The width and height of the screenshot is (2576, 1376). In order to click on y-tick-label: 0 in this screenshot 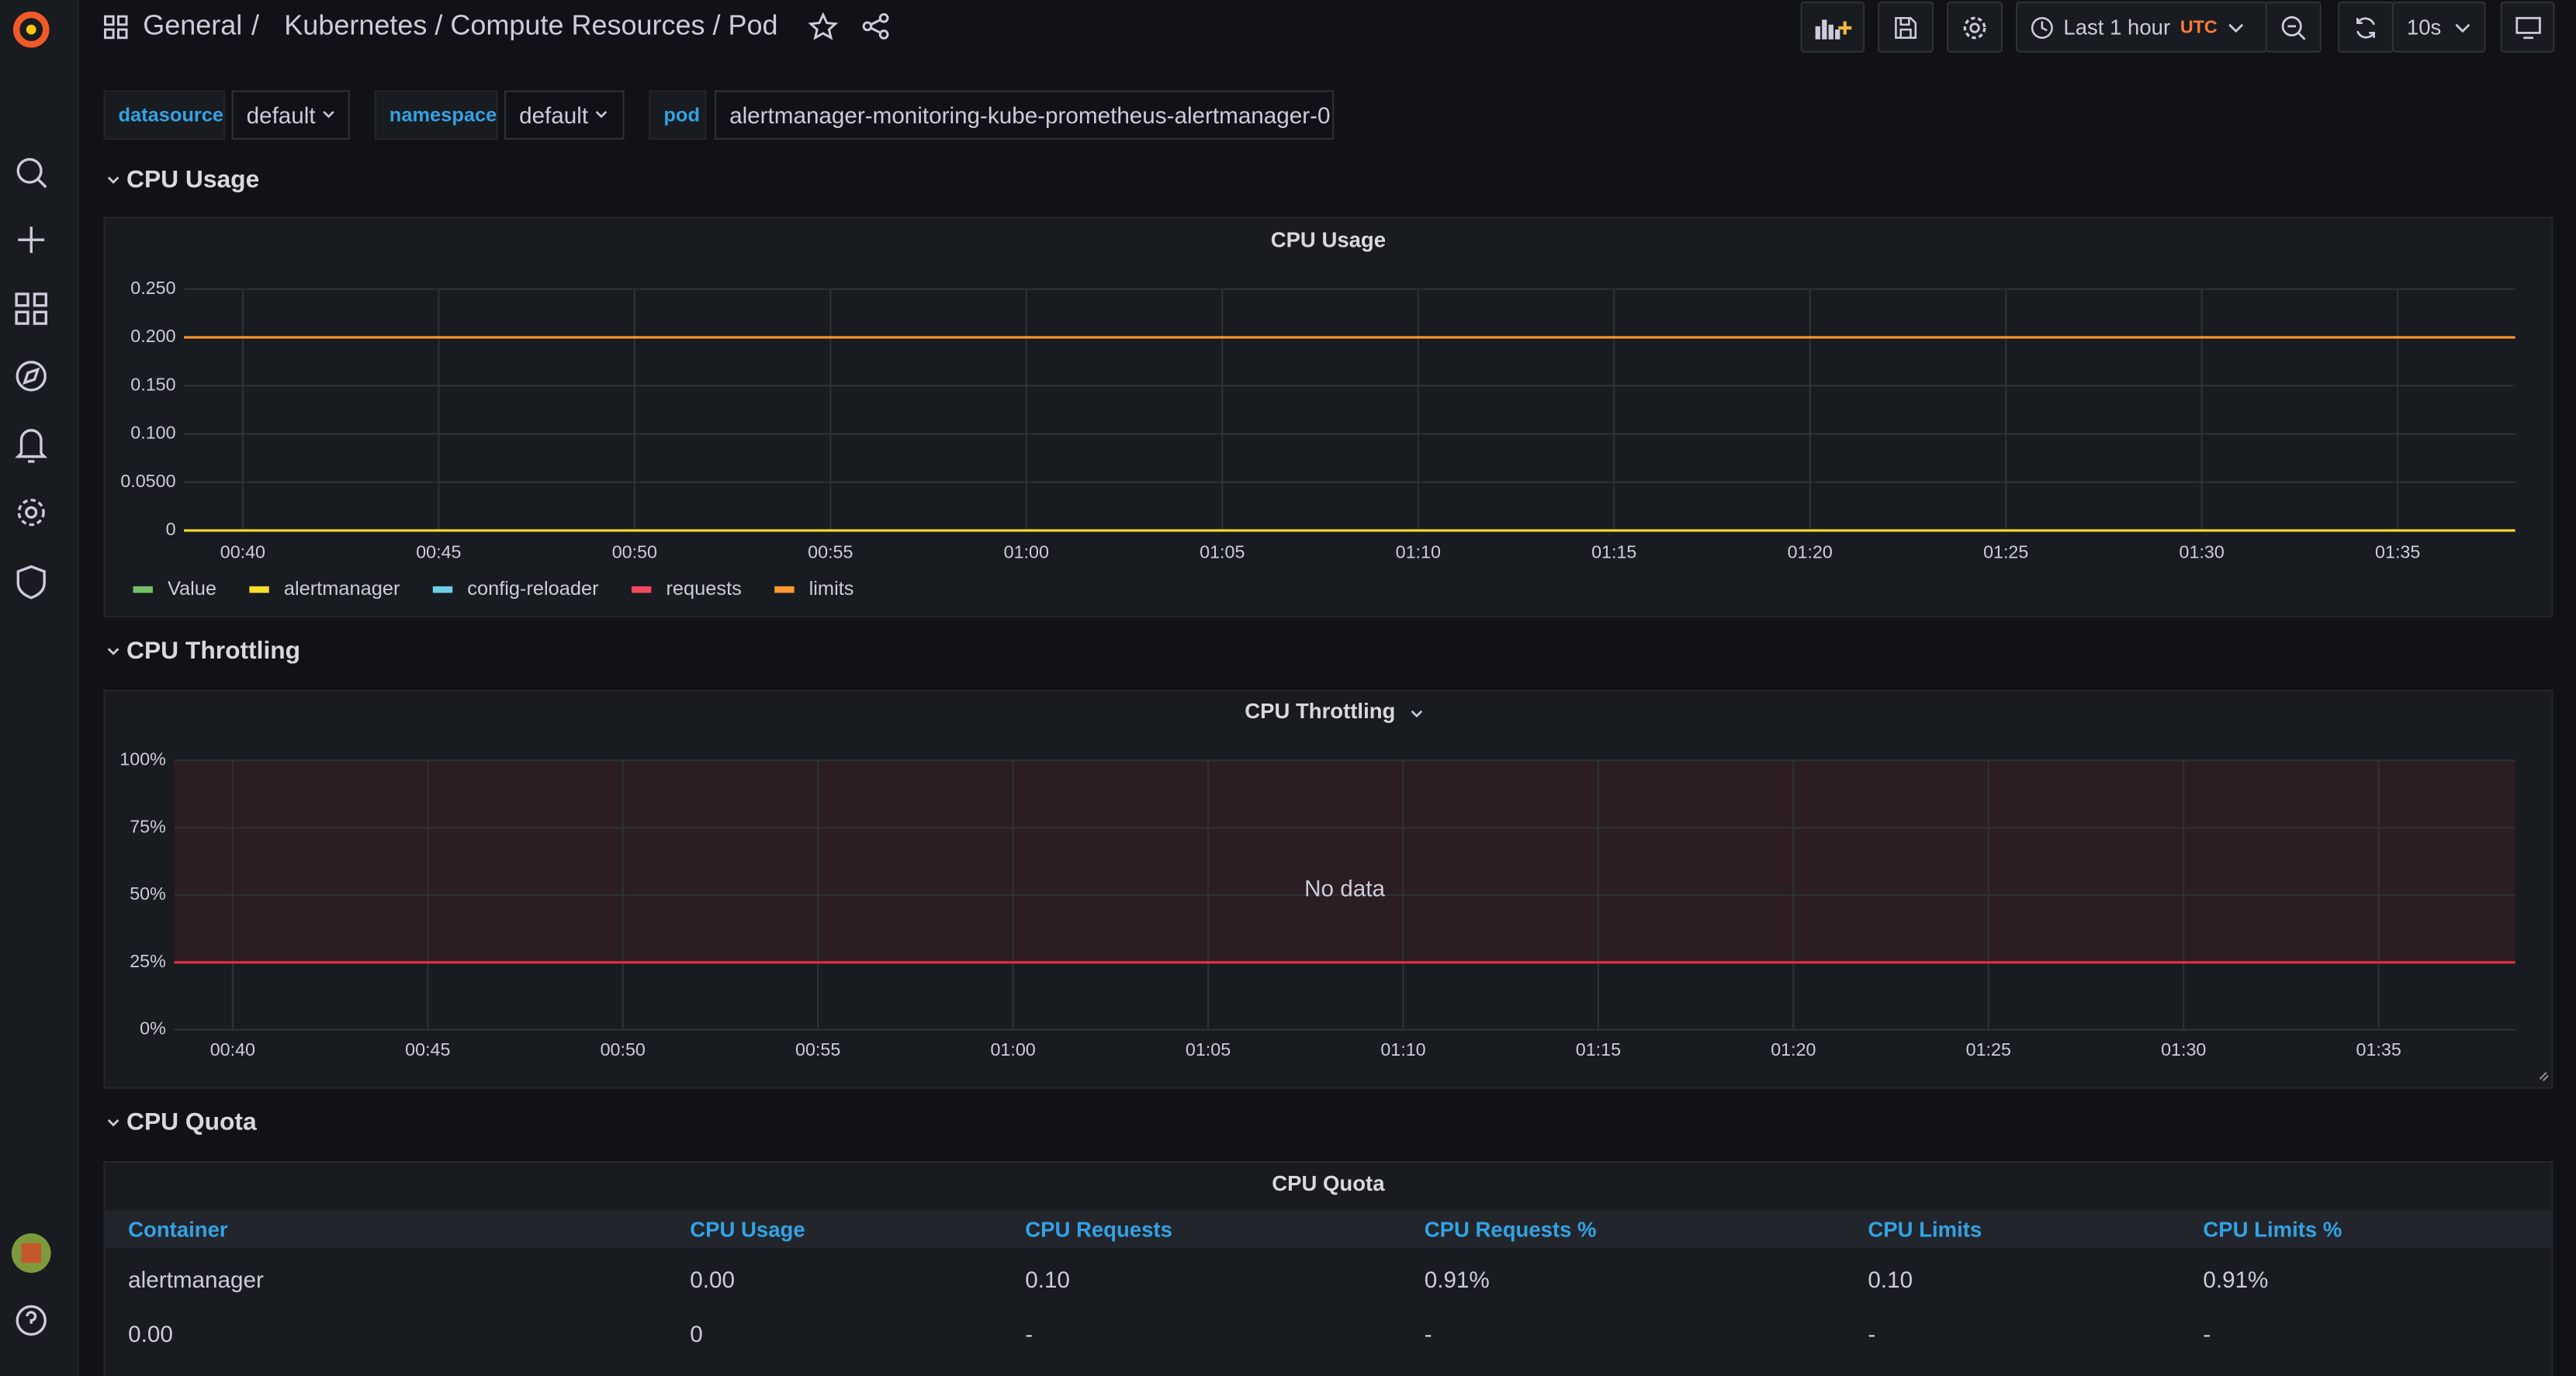, I will do `click(171, 529)`.